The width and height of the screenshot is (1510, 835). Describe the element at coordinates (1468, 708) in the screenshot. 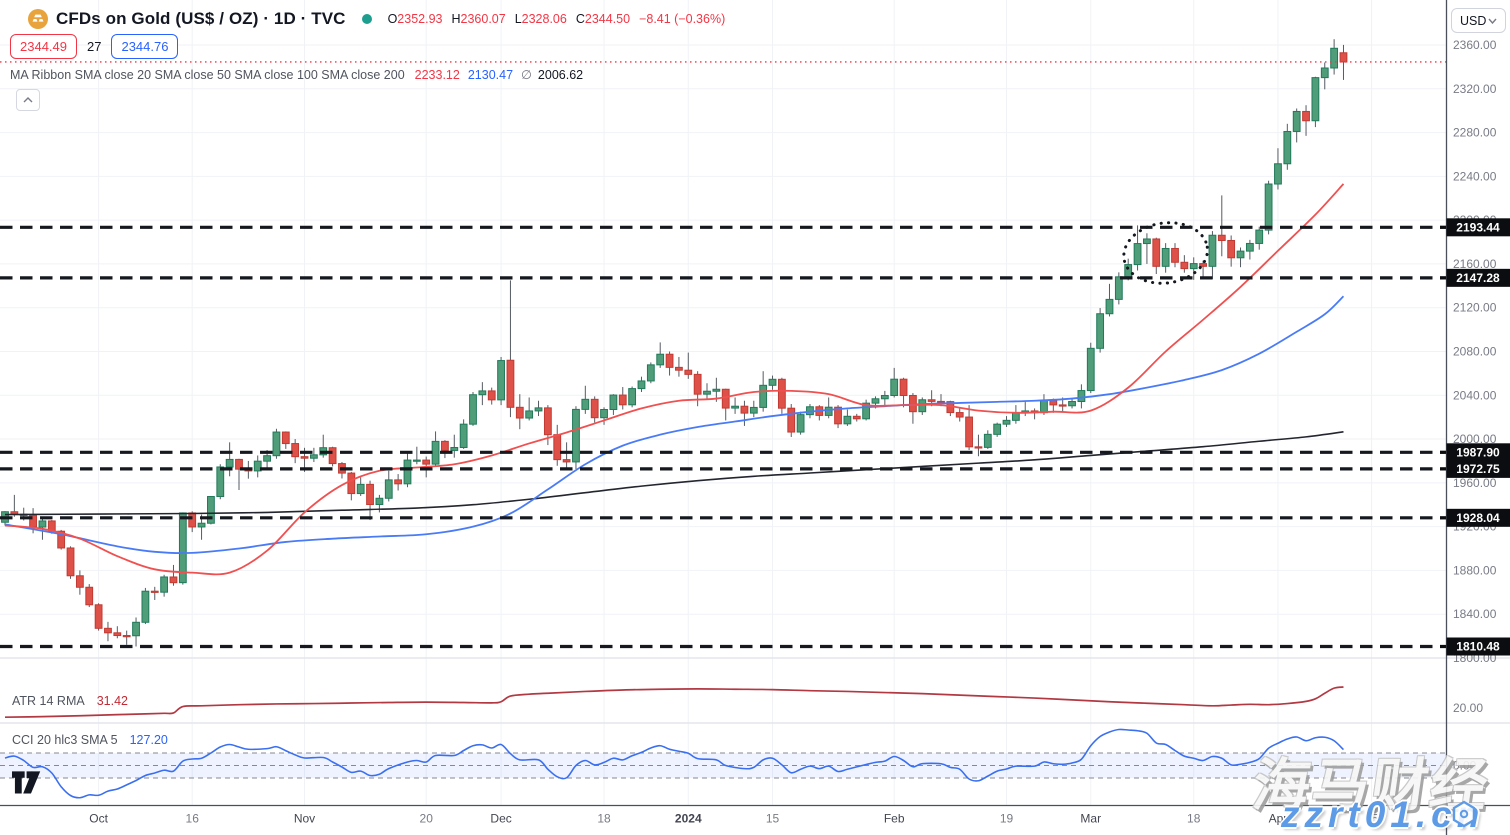

I see `svg-text: 20.00` at that location.